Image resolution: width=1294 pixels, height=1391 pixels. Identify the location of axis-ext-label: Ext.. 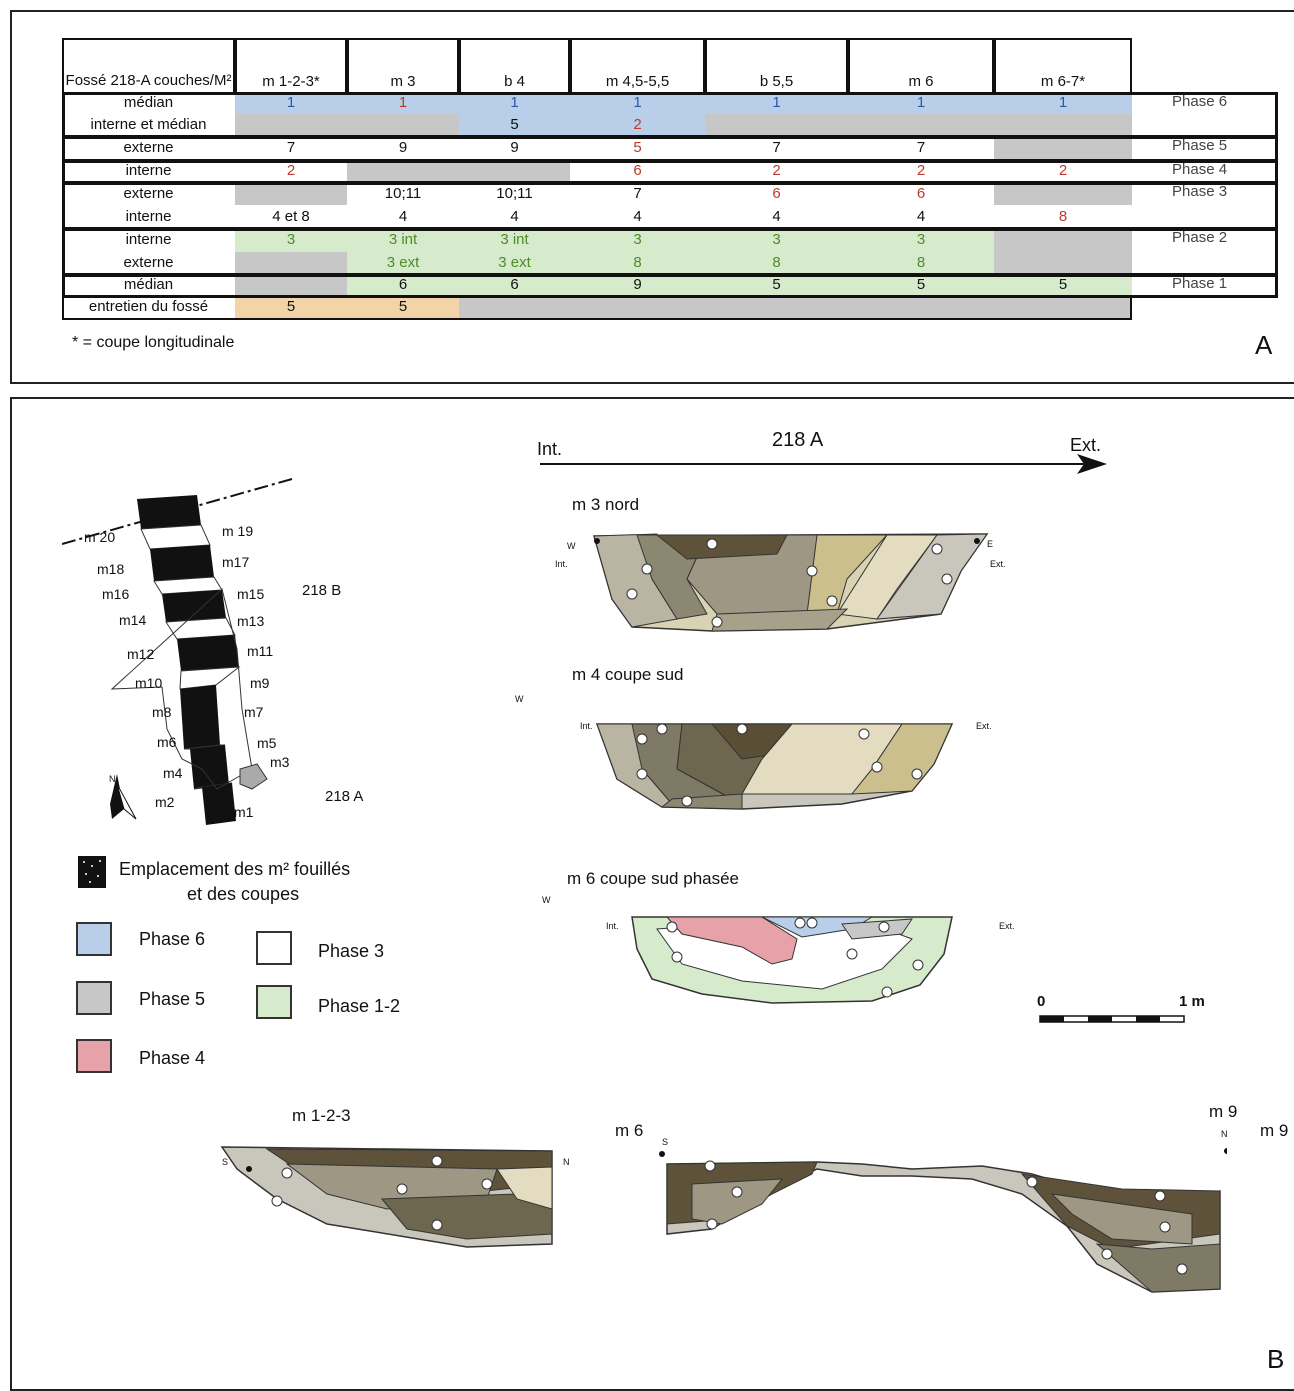
(1086, 445).